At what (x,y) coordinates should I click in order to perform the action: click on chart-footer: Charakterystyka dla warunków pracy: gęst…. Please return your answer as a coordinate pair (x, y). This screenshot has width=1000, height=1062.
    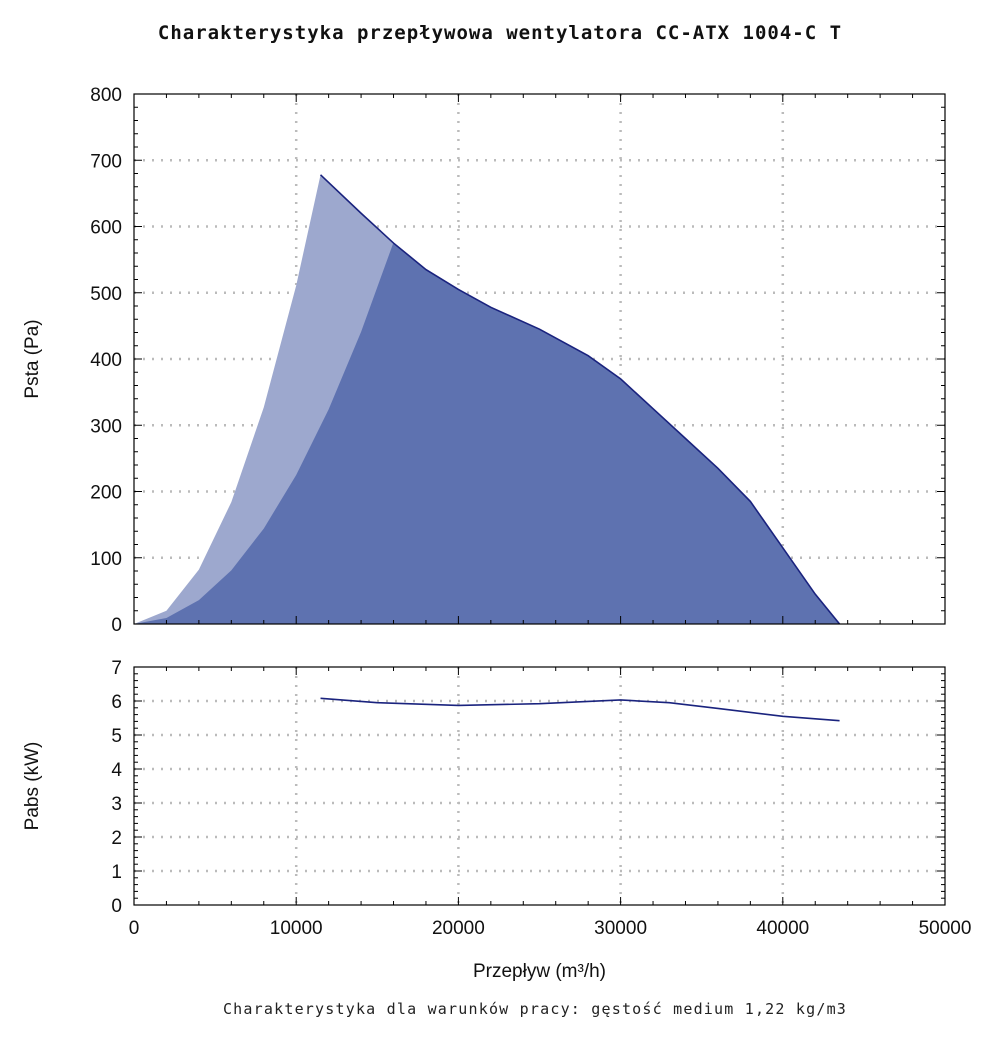
    Looking at the image, I should click on (535, 1009).